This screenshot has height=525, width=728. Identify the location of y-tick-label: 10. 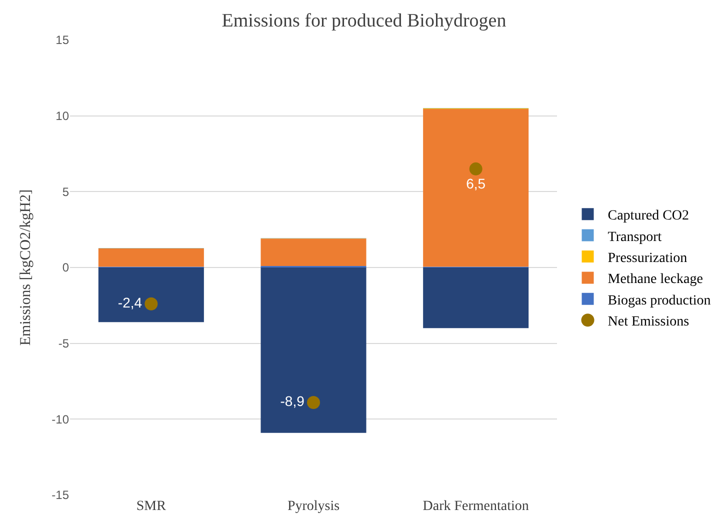
(63, 116).